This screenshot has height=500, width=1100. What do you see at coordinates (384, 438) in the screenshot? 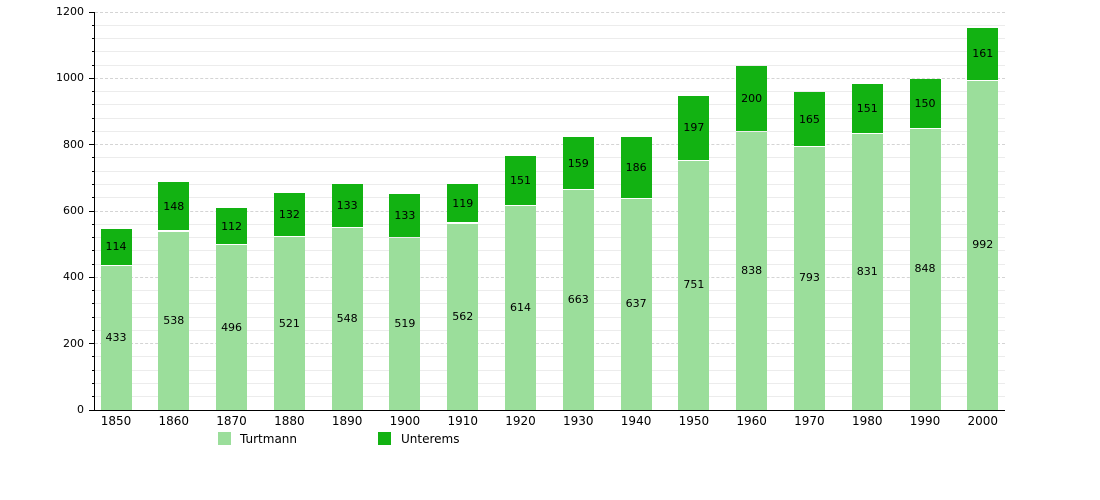
I see `legend-swatch-unterems` at bounding box center [384, 438].